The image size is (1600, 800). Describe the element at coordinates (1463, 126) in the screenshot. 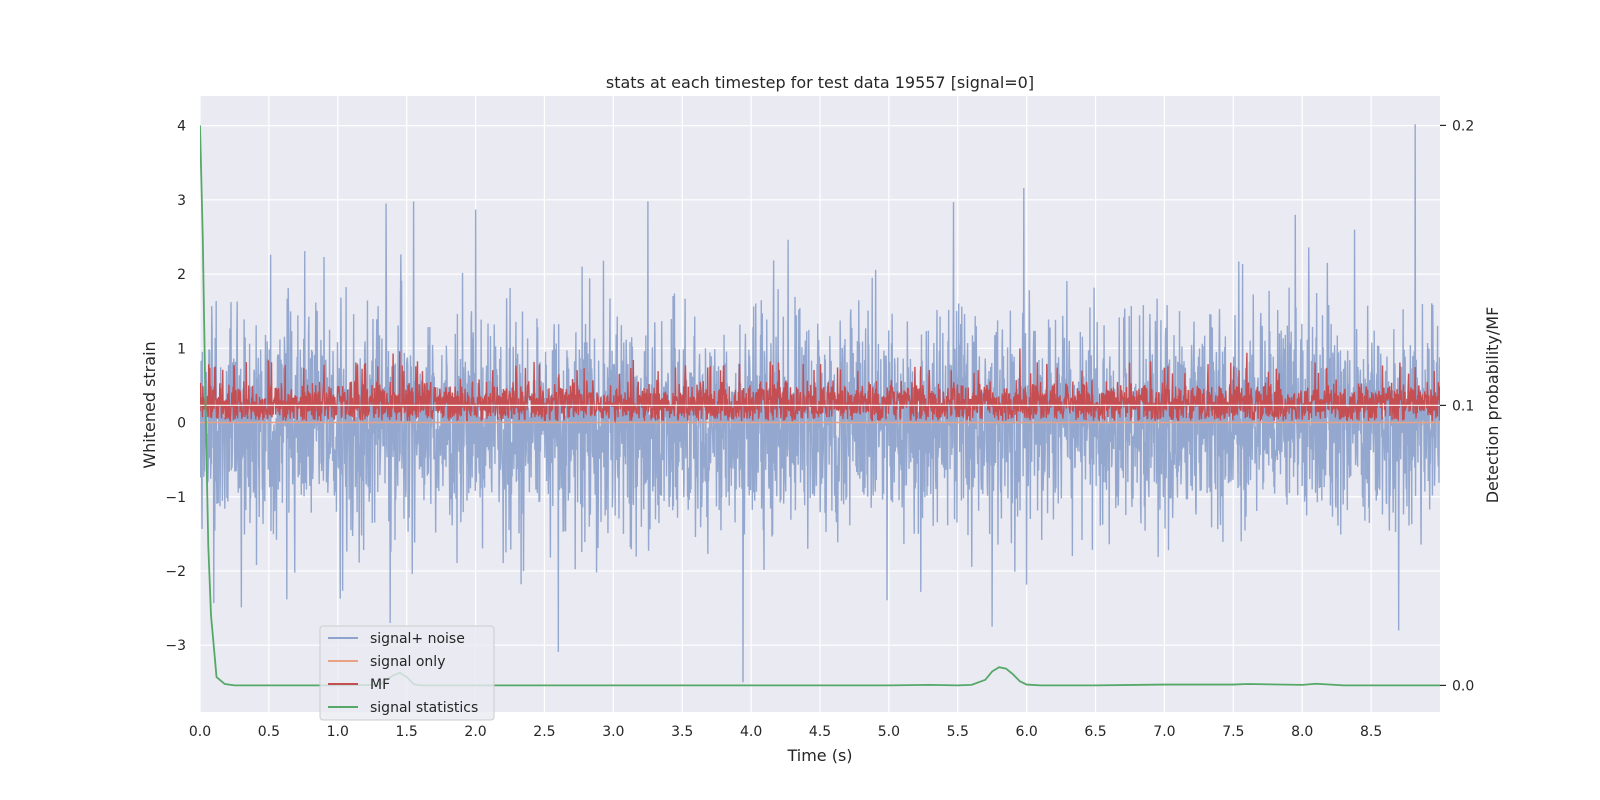

I see `y2-tick-label: 0.2` at that location.